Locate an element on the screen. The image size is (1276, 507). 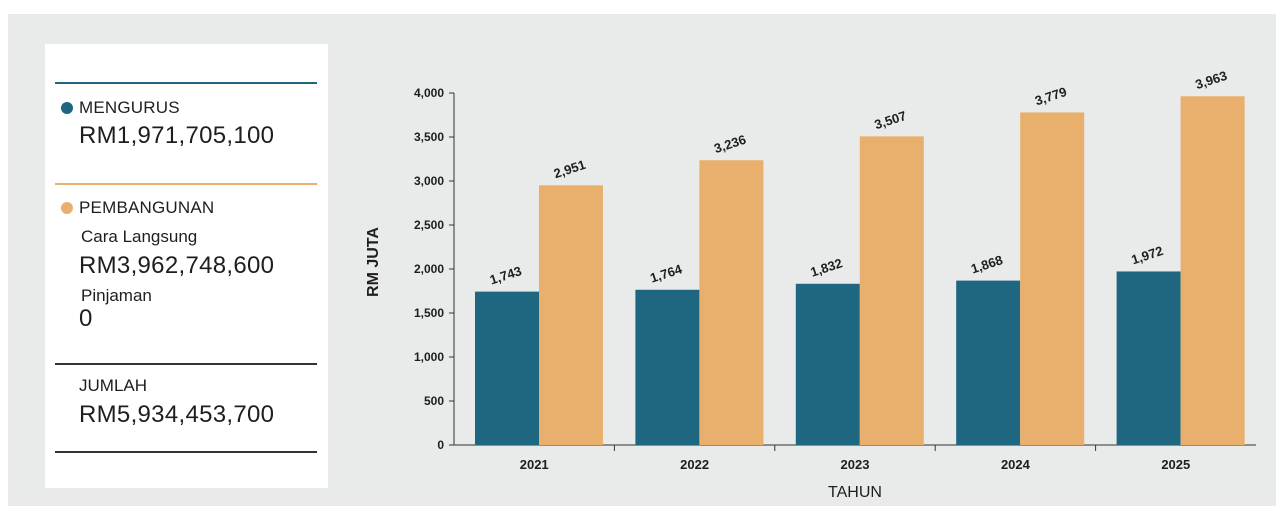
pembangunan-rule is located at coordinates (186, 184).